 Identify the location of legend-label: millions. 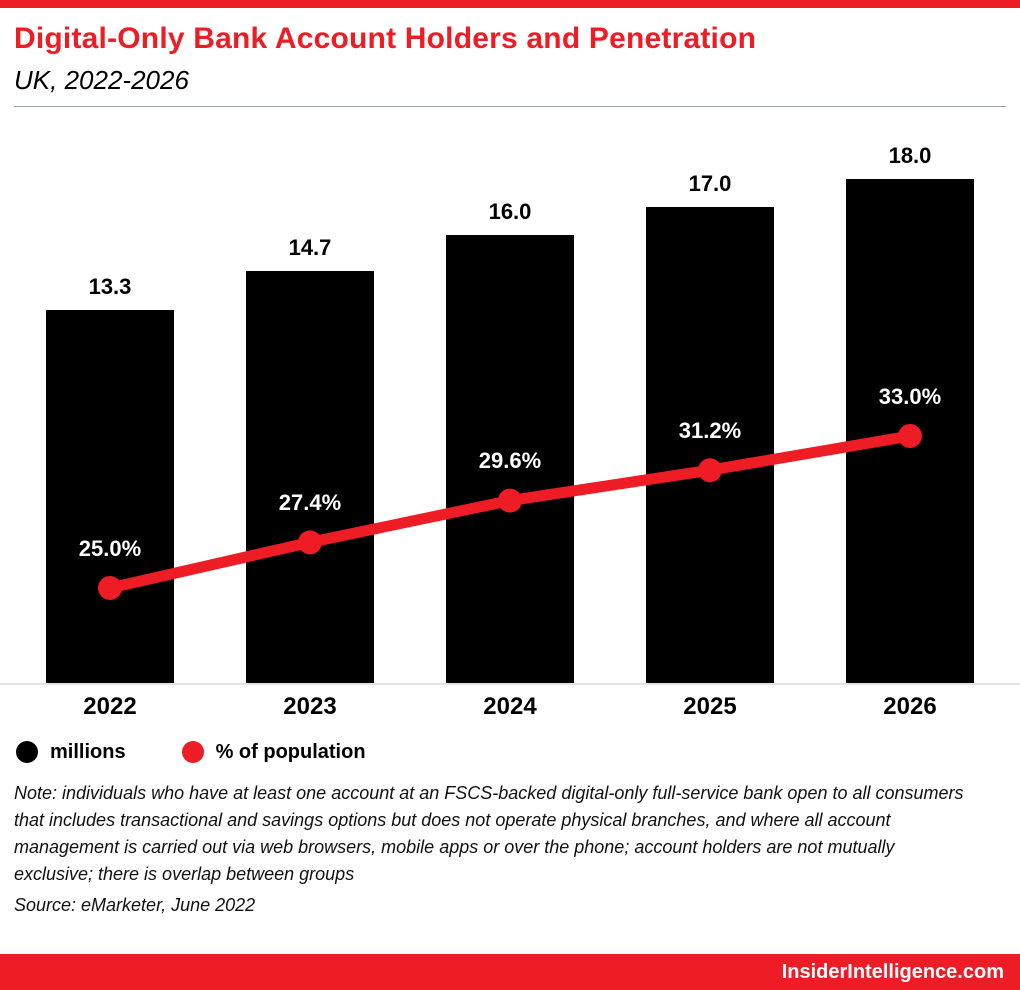
(88, 751).